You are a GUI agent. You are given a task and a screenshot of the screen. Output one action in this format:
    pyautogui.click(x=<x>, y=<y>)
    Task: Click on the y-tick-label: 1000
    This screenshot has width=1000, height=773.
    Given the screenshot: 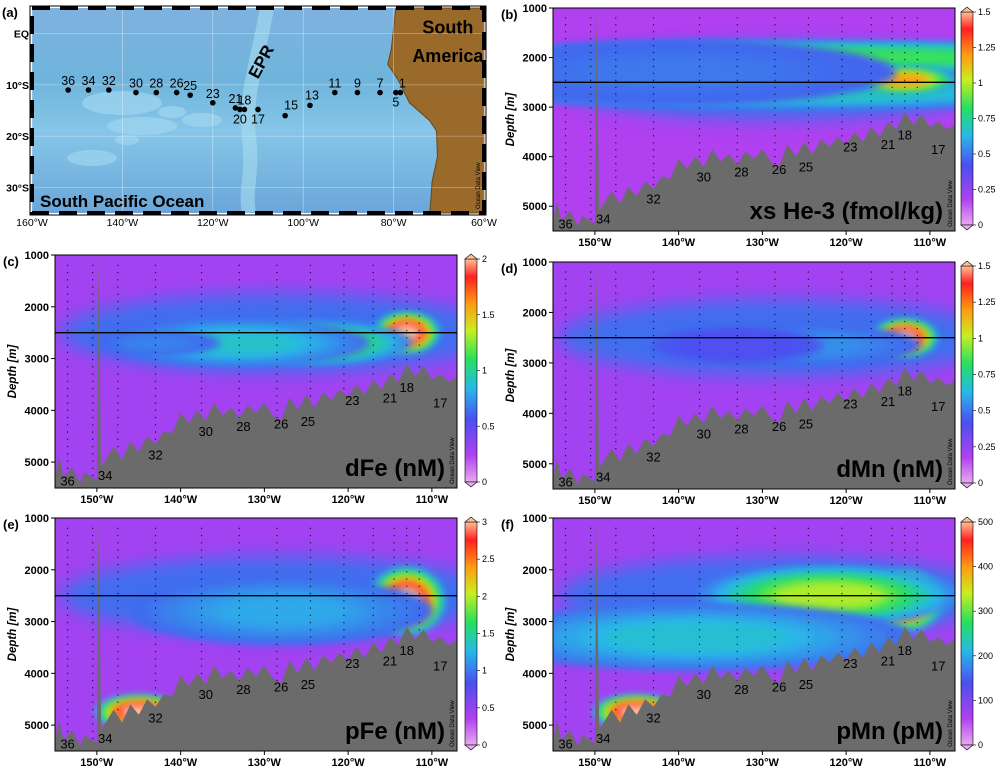 What is the action you would take?
    pyautogui.click(x=535, y=9)
    